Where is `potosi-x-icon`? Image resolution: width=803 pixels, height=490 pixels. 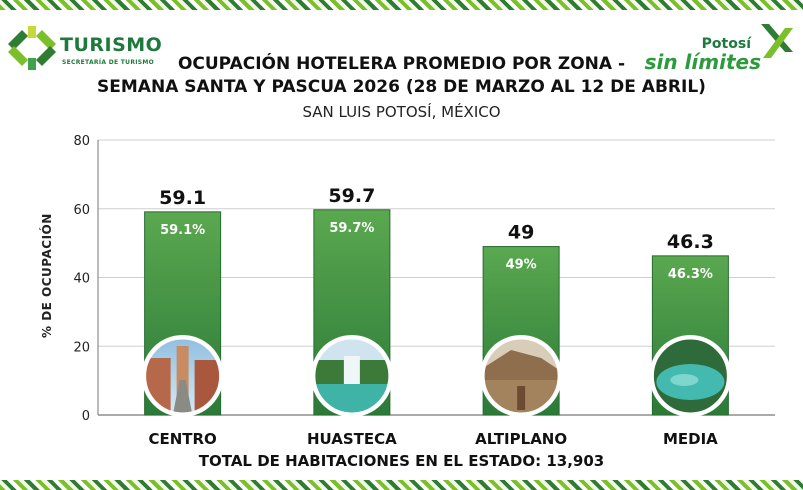 potosi-x-icon is located at coordinates (777, 41).